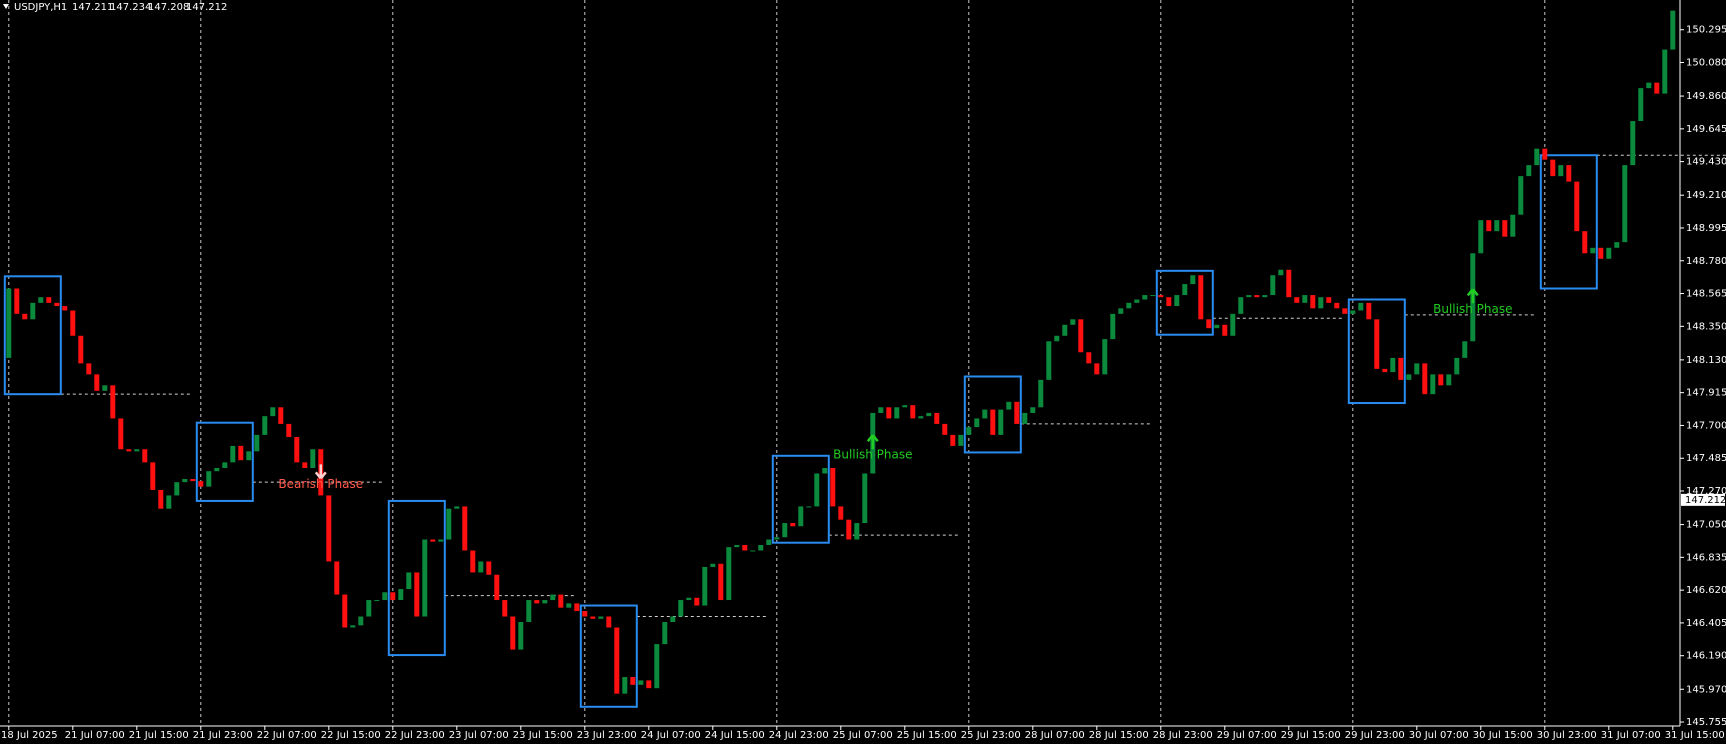 The image size is (1726, 744). What do you see at coordinates (1706, 96) in the screenshot?
I see `y-tick-label: 149.860` at bounding box center [1706, 96].